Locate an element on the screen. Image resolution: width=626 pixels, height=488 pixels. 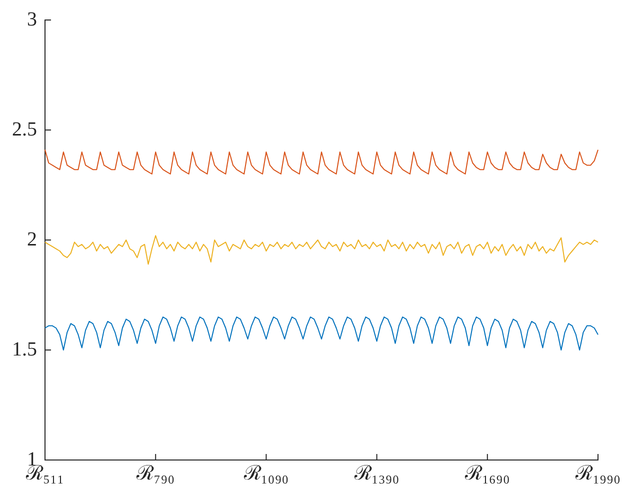
x-tick-label: ℛ₁₆₉₀ is located at coordinates (487, 473).